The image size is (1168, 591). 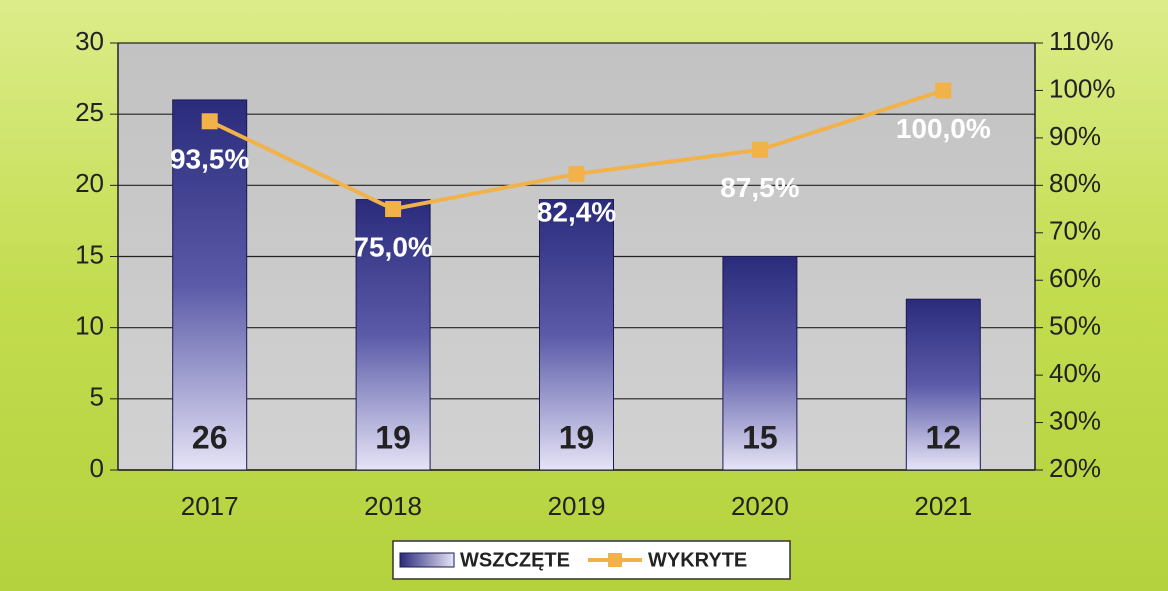 I want to click on y-tick-label: 15, so click(x=89, y=254).